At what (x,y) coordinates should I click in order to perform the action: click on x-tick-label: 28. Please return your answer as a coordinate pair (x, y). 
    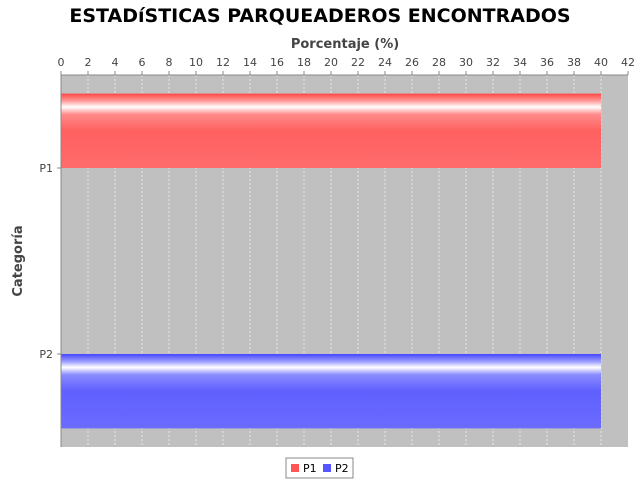
    Looking at the image, I should click on (439, 62).